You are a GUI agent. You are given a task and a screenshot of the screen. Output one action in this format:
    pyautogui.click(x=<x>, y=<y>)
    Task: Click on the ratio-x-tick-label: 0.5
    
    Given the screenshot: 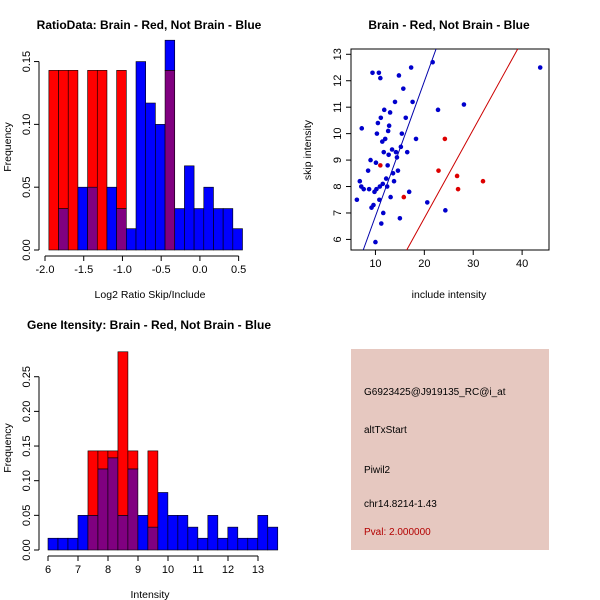 What is the action you would take?
    pyautogui.click(x=238, y=270)
    